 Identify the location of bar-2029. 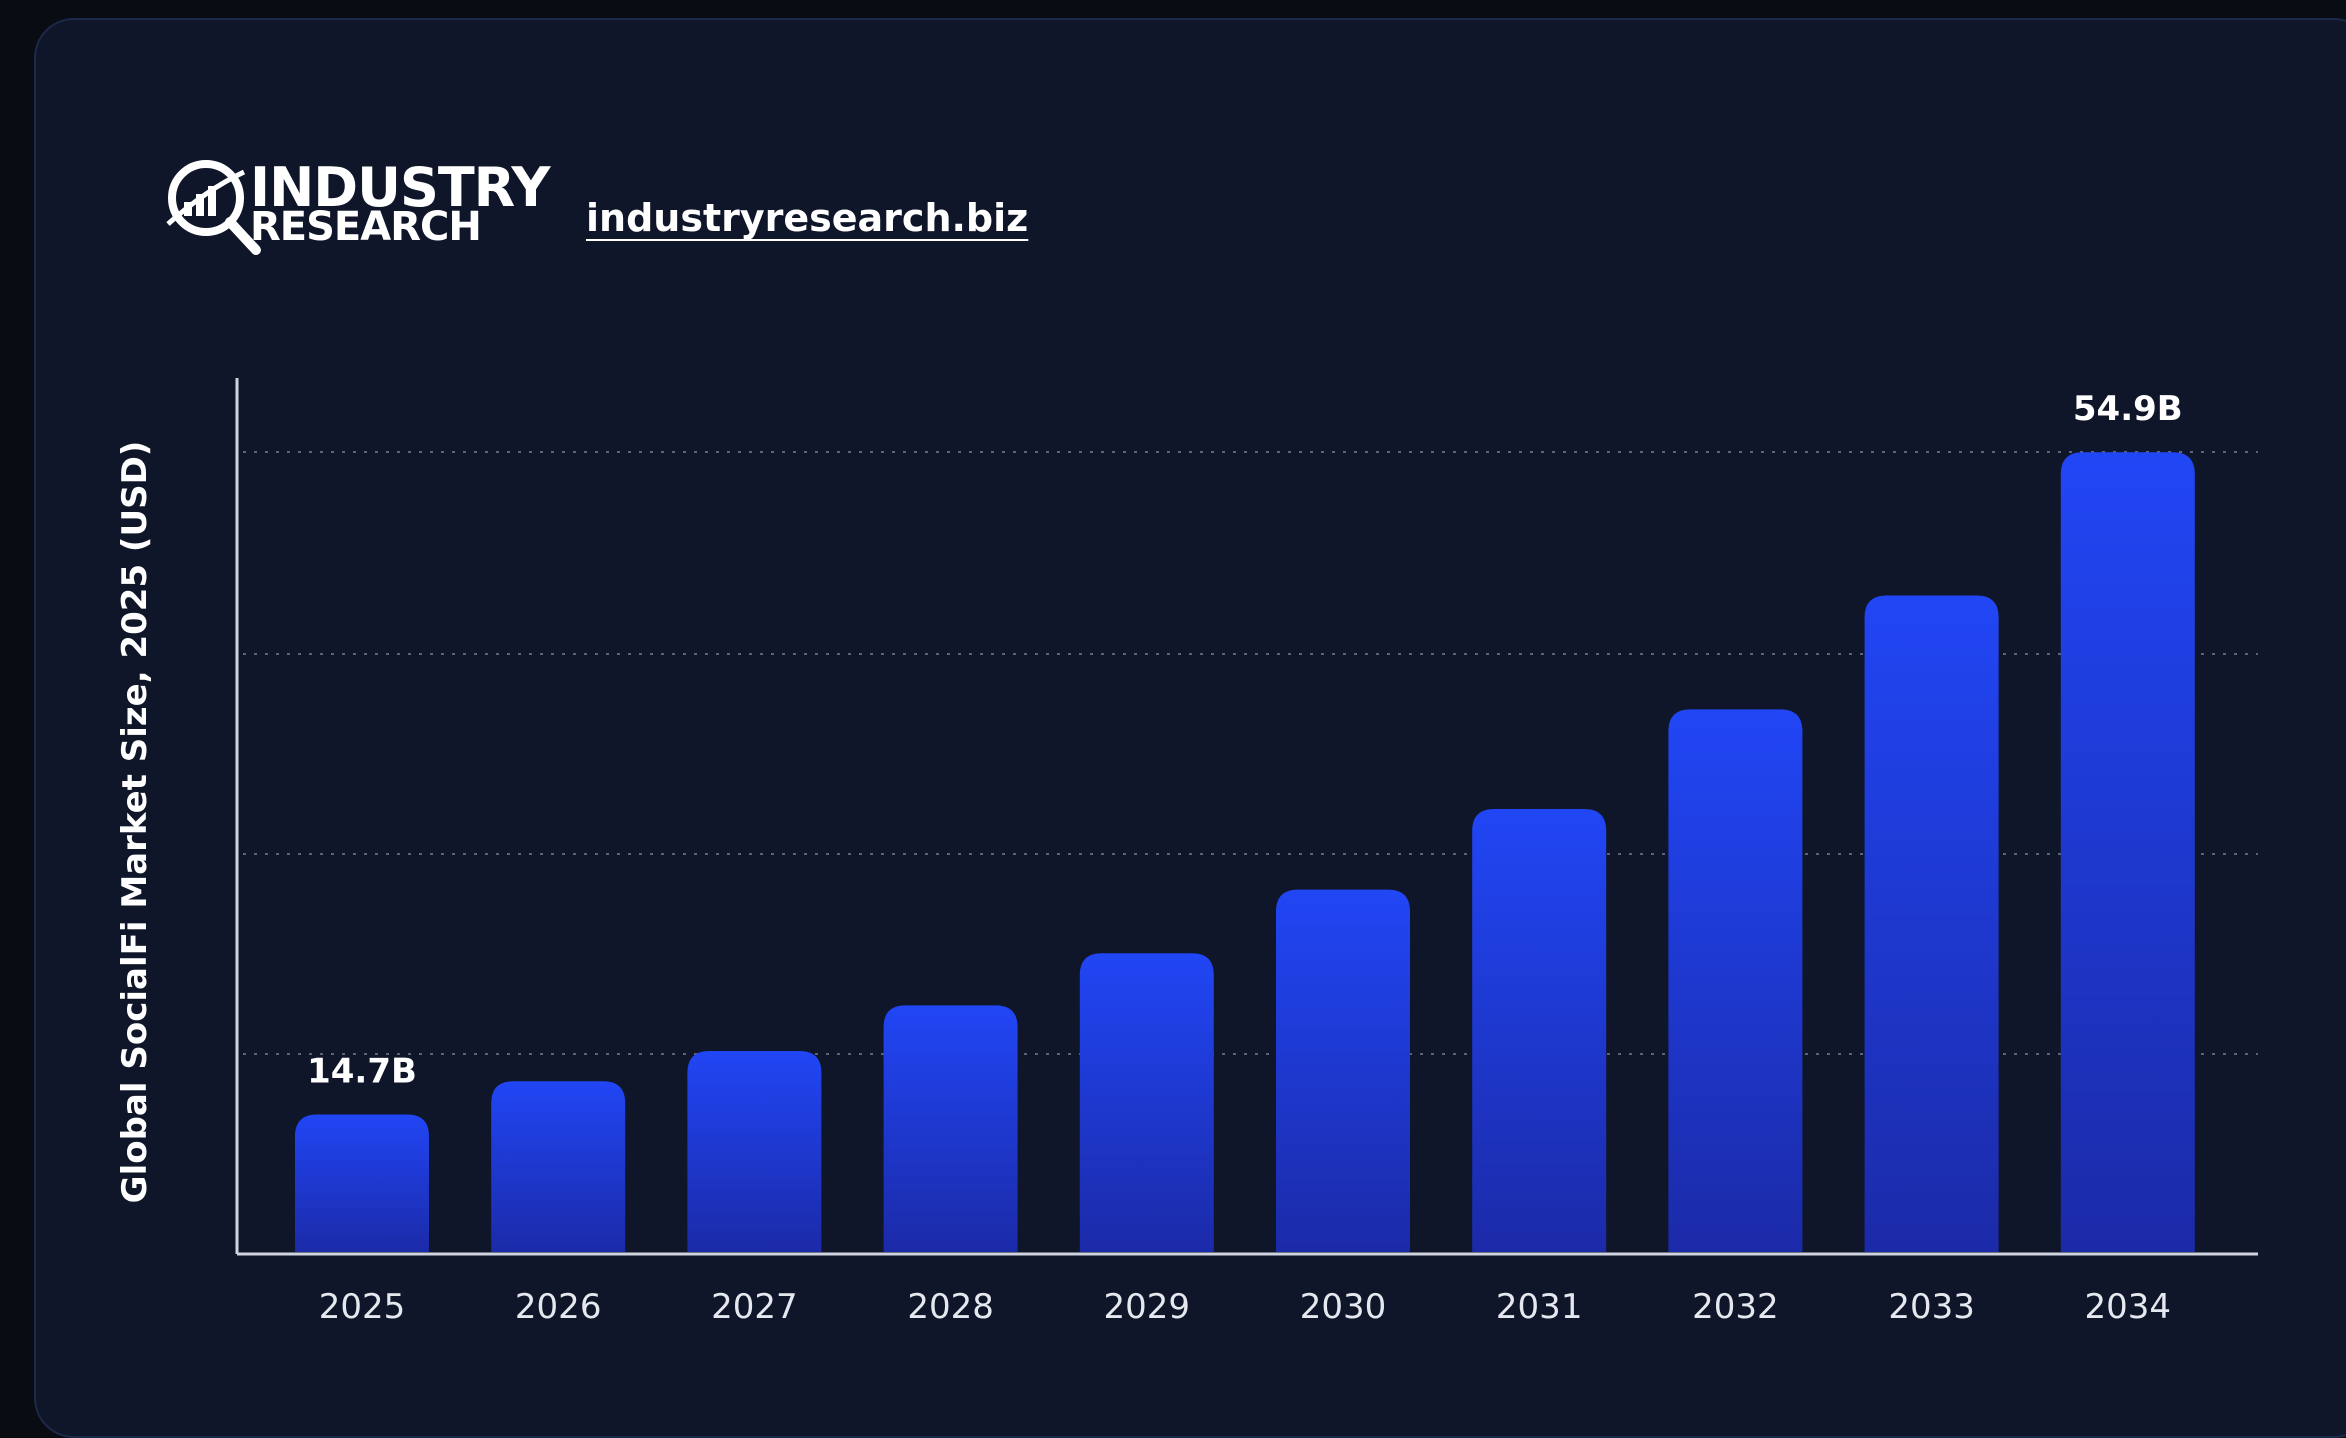
(1146, 1102).